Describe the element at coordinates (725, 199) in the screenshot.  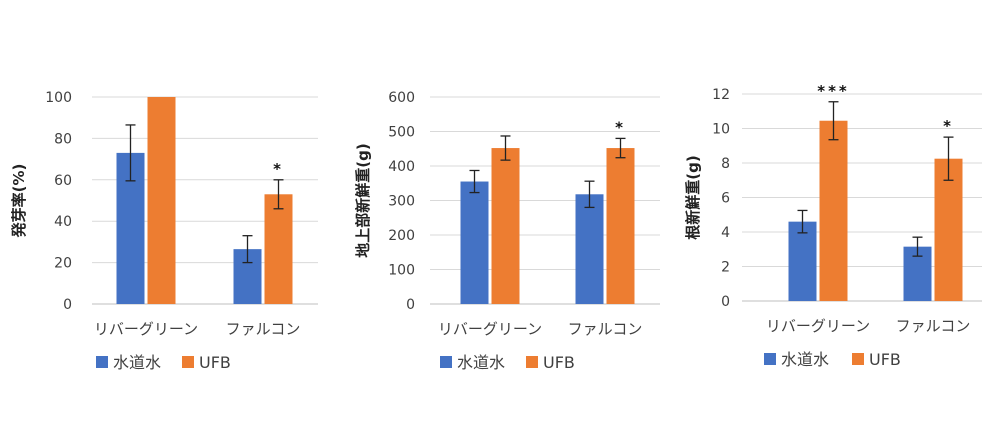
I see `y-tick-label: 6` at that location.